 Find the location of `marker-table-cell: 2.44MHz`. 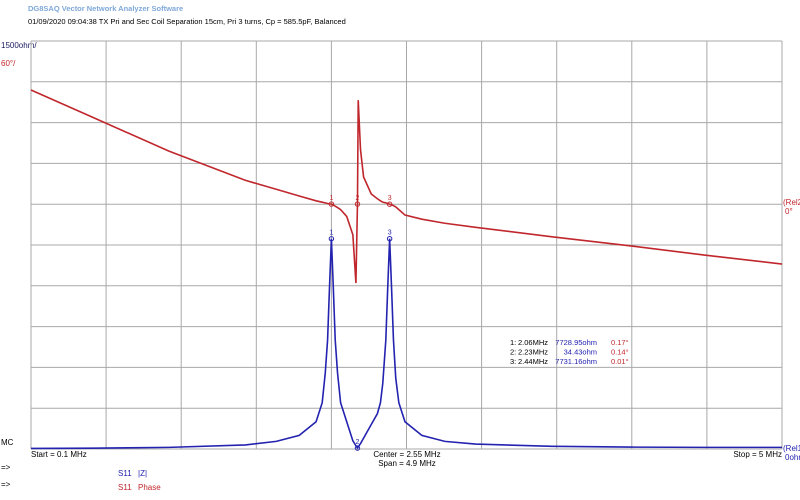

marker-table-cell: 2.44MHz is located at coordinates (533, 361).